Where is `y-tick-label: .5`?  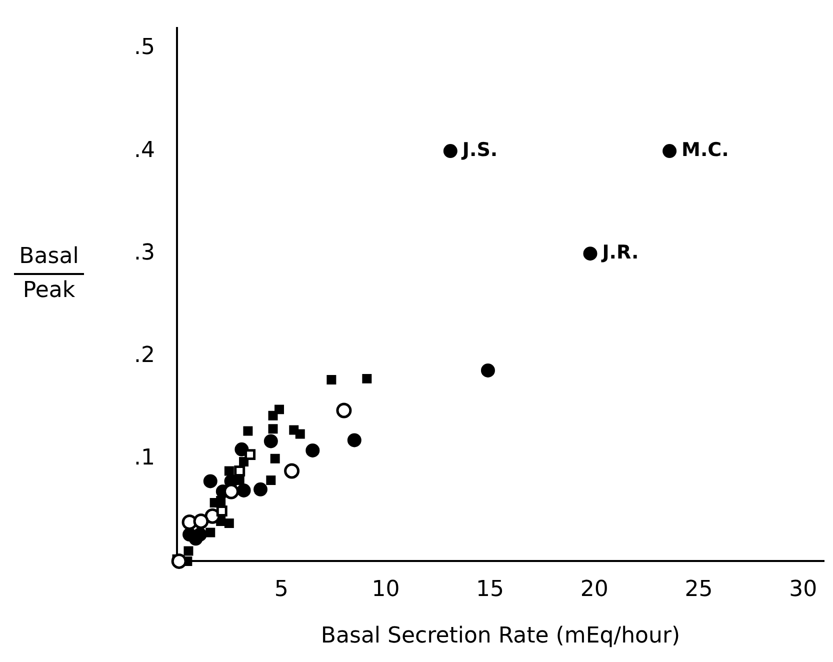
y-tick-label: .5 is located at coordinates (144, 47).